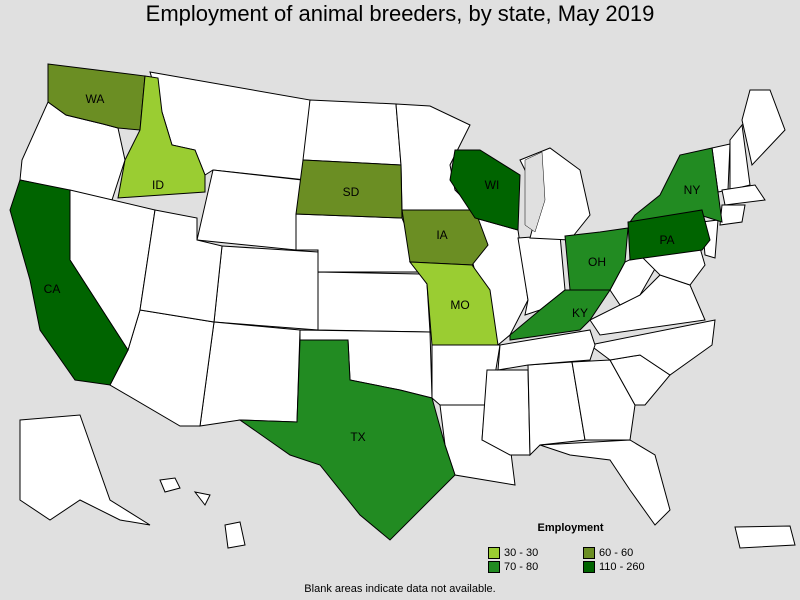 The height and width of the screenshot is (600, 800). What do you see at coordinates (521, 553) in the screenshot?
I see `legend-label: 30 - 30` at bounding box center [521, 553].